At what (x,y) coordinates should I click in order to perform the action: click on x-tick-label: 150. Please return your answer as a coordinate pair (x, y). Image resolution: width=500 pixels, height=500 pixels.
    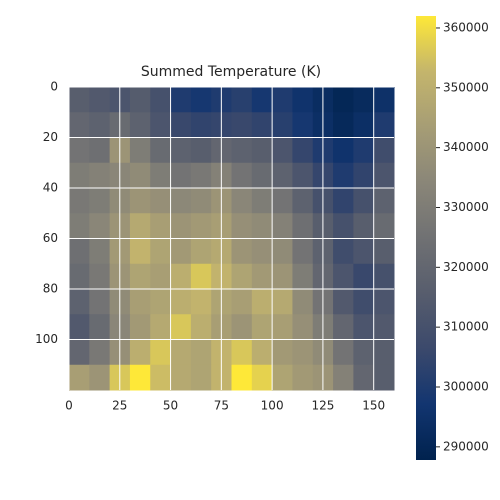
    Looking at the image, I should click on (373, 406).